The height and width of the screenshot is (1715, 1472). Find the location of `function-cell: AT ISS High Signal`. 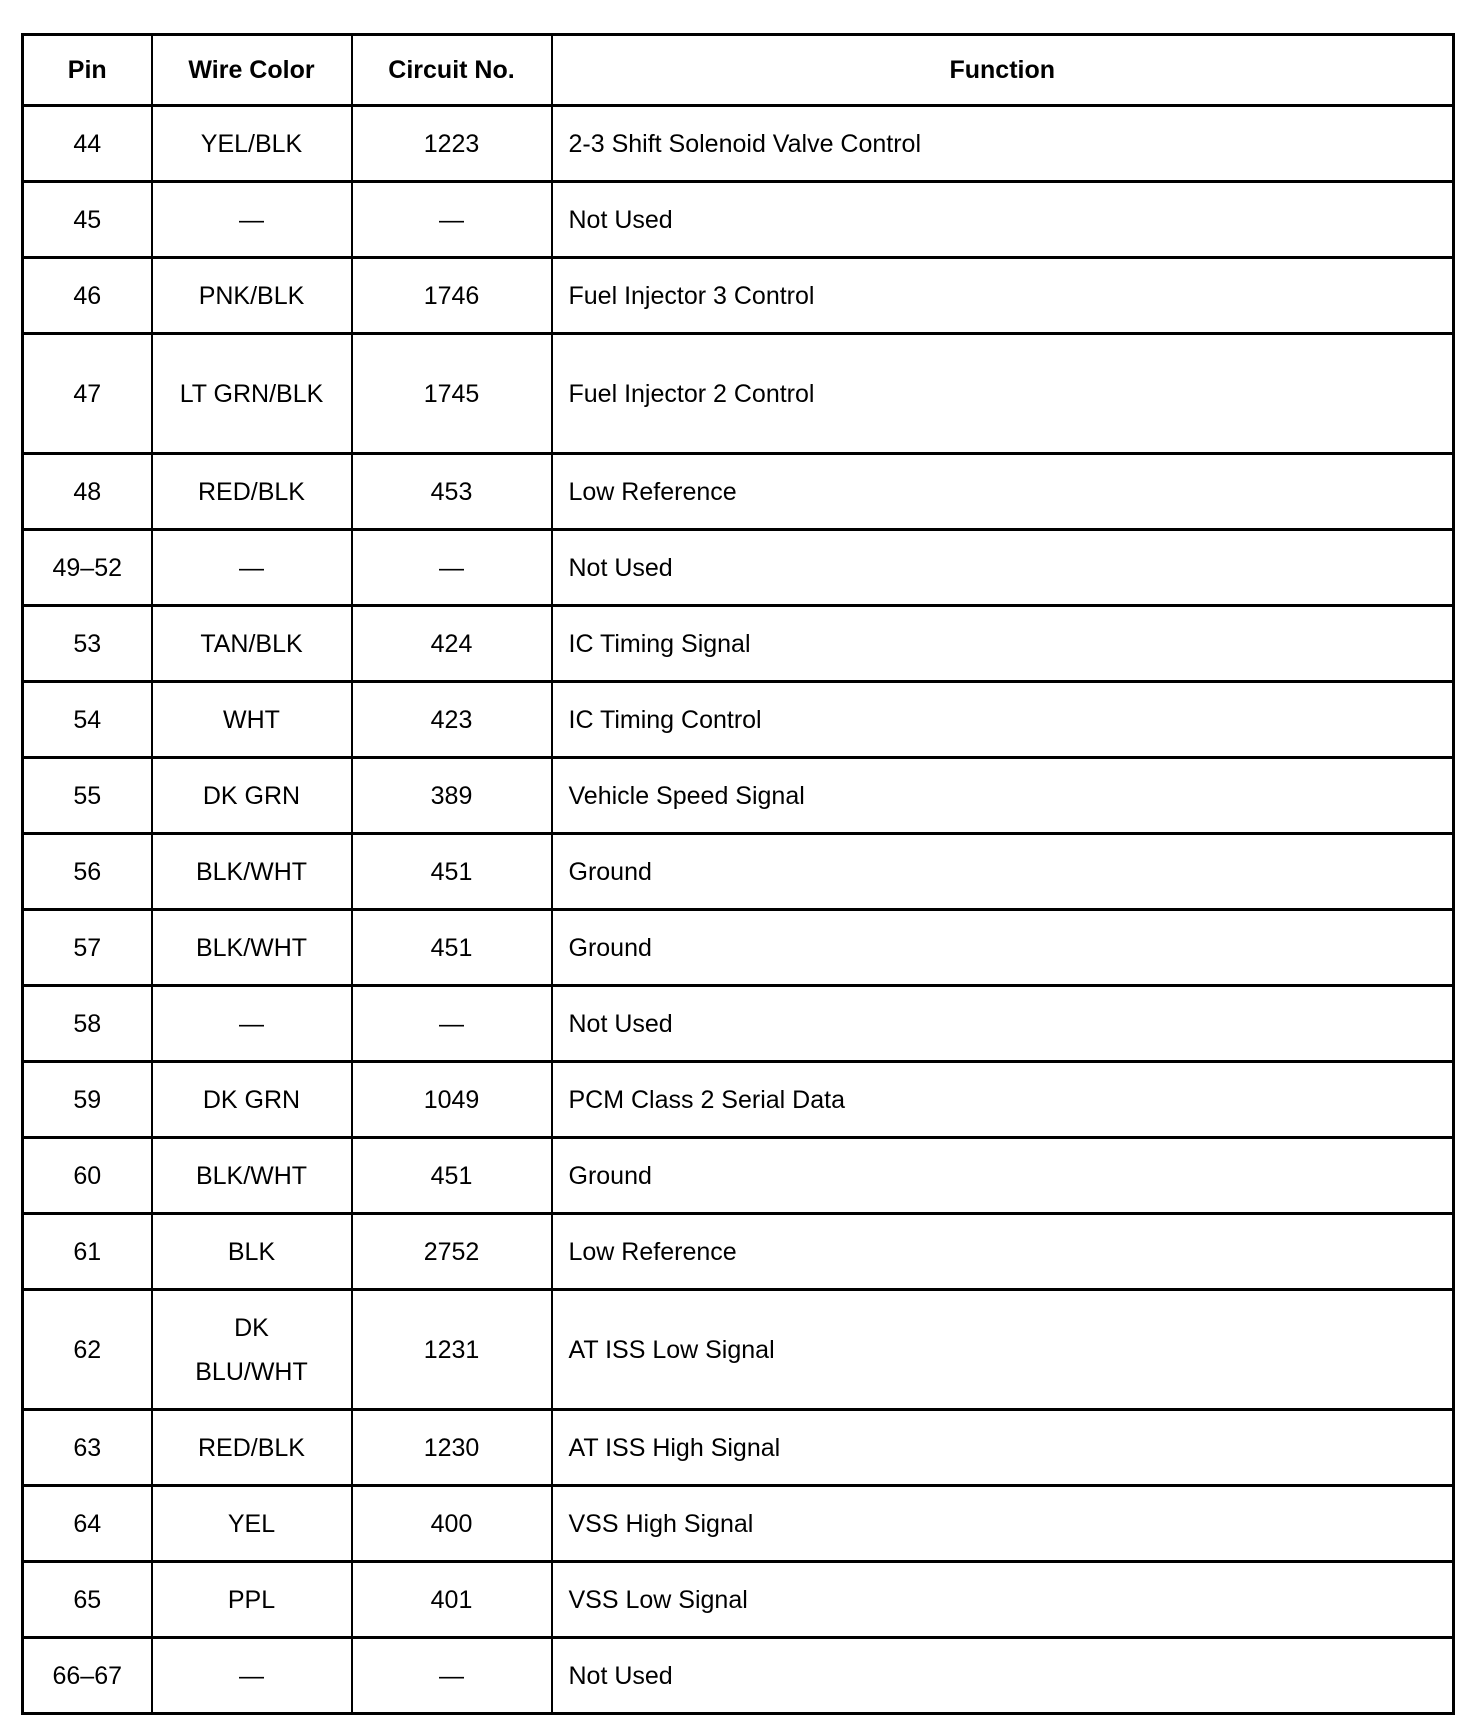

function-cell: AT ISS High Signal is located at coordinates (1002, 1447).